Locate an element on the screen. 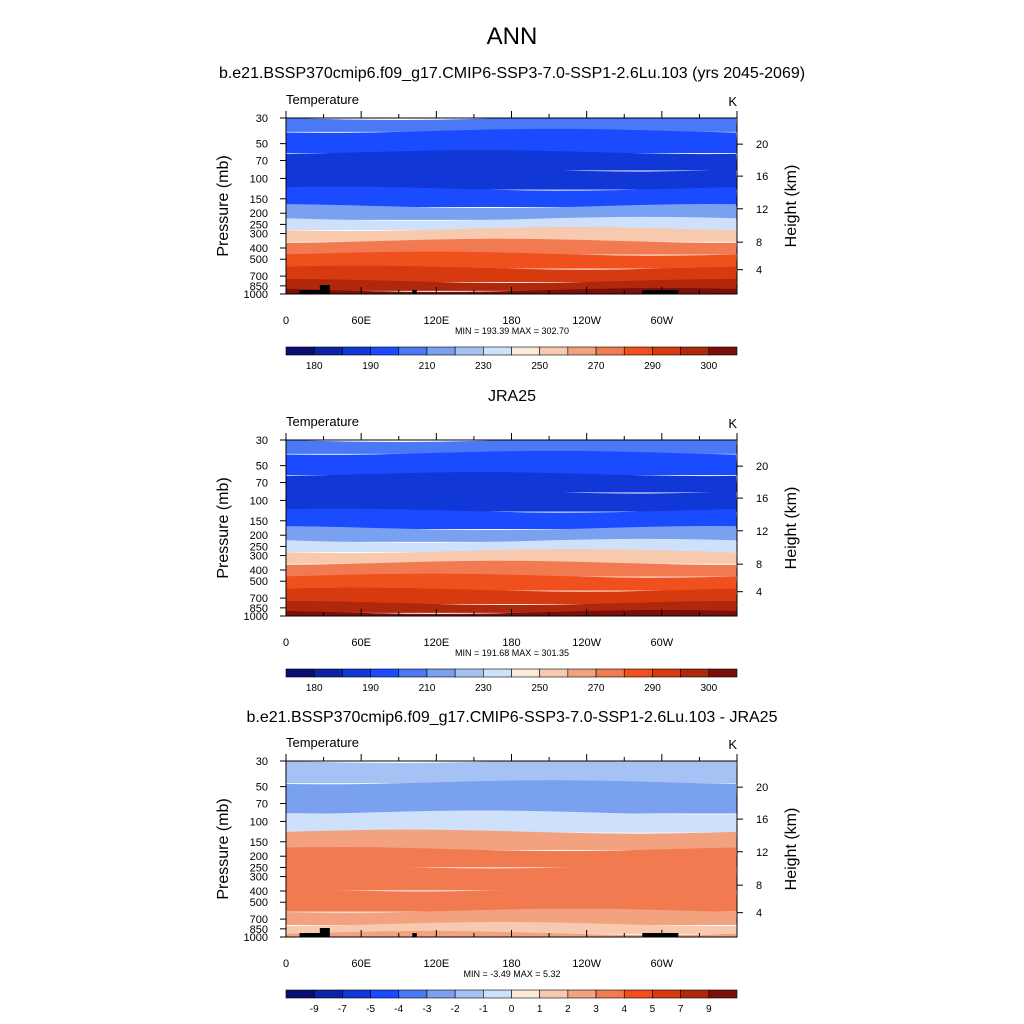 Image resolution: width=1024 pixels, height=1024 pixels. y-right-tick-label: 16 is located at coordinates (762, 820).